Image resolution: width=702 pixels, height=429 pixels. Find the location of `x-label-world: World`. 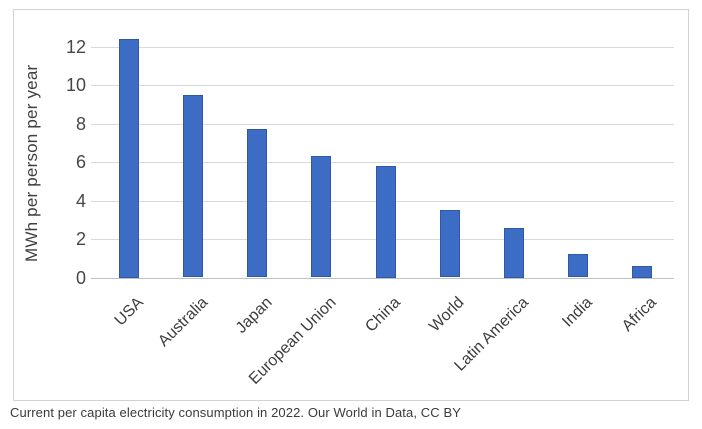

x-label-world: World is located at coordinates (447, 314).